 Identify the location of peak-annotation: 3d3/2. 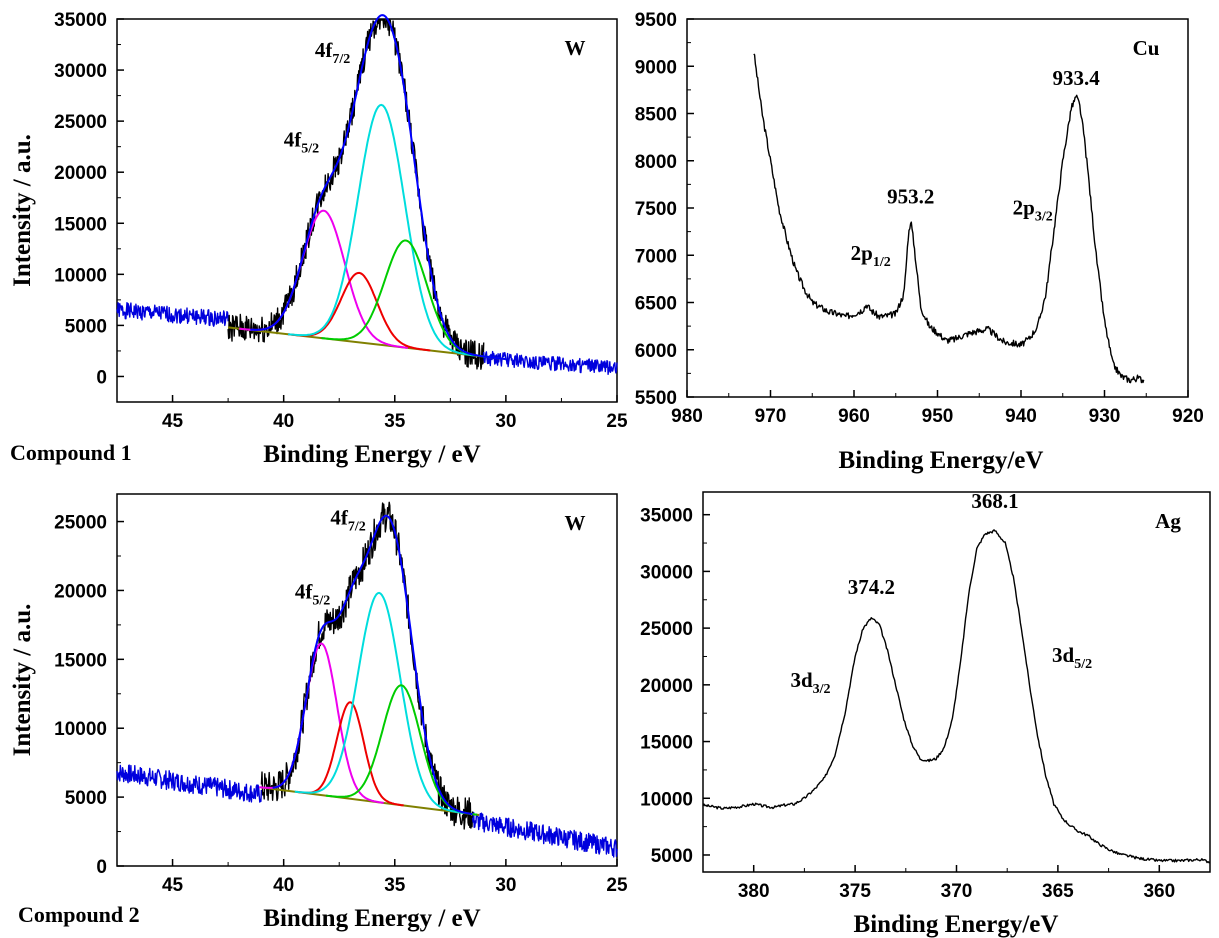
(810, 682).